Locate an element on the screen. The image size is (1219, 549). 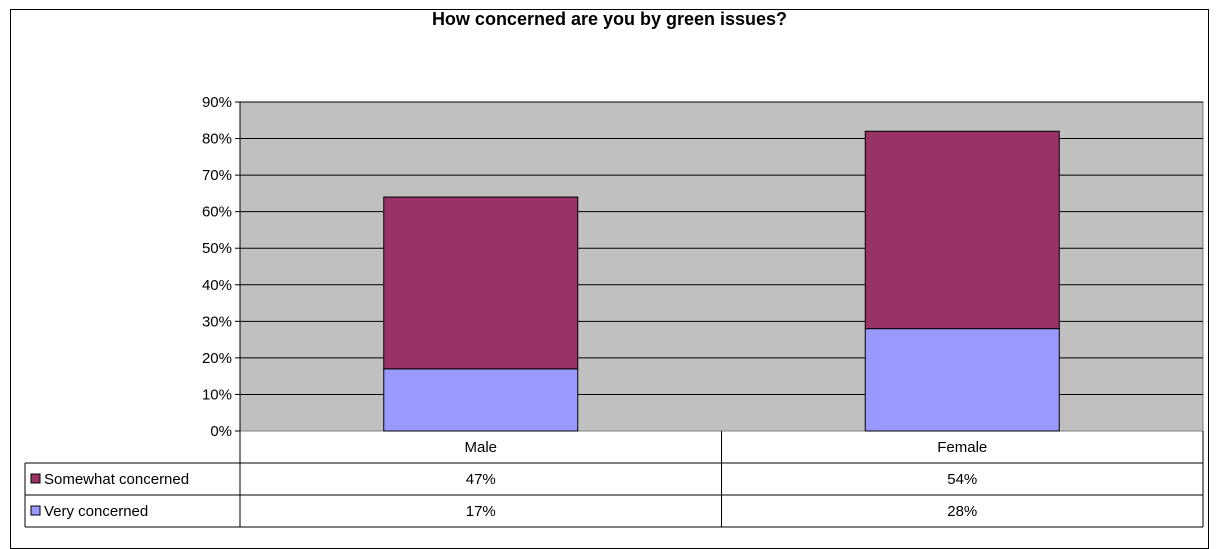
bar-very-concerned-female is located at coordinates (962, 380).